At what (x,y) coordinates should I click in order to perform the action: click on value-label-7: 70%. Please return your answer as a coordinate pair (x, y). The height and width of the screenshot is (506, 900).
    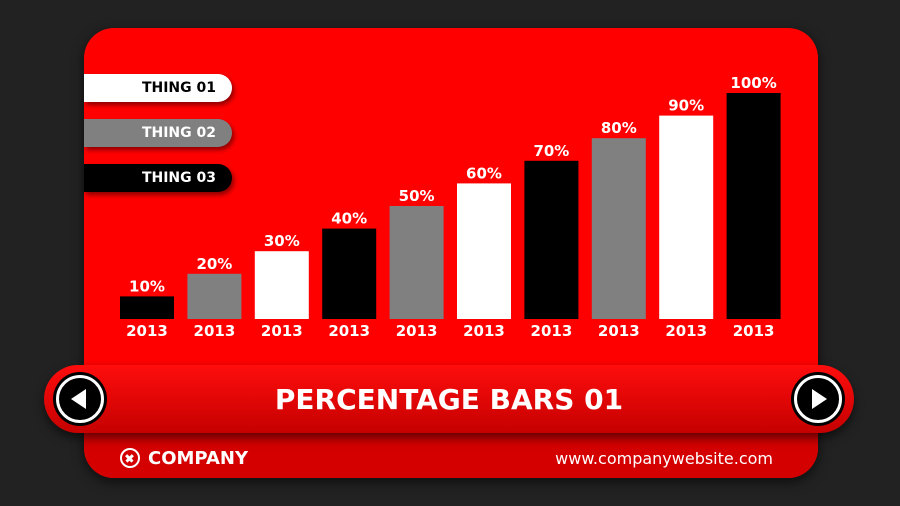
    Looking at the image, I should click on (551, 151).